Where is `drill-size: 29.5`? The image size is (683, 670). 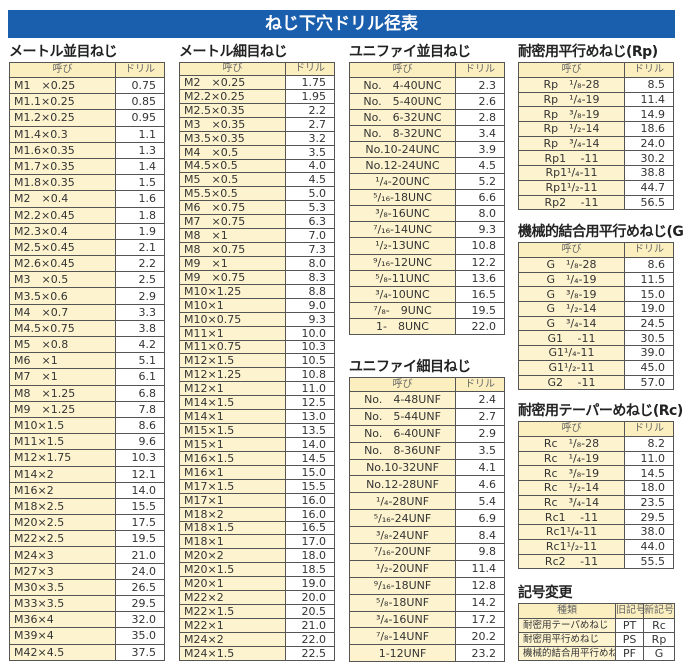 drill-size: 29.5 is located at coordinates (140, 603).